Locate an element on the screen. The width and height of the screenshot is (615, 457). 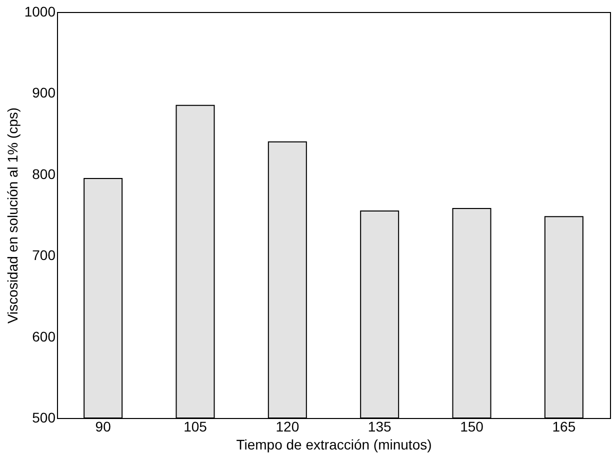
y-axis-title: Viscosidad en solución al 1% (cps) is located at coordinates (12, 215).